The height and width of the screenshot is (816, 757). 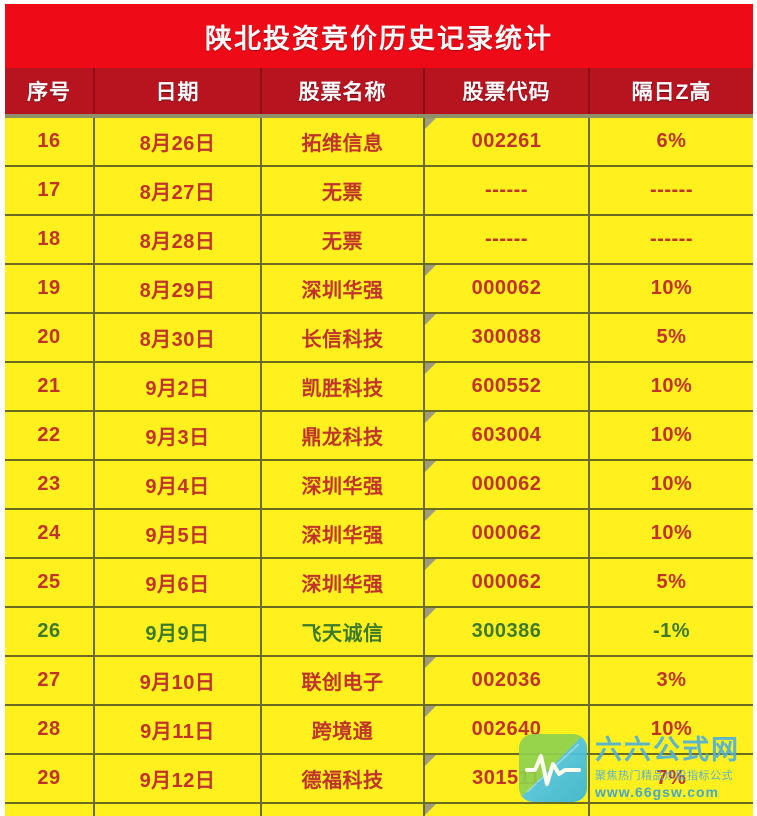 I want to click on table-row: 26 9月9日 飞天诚信 300386 -1%, so click(x=379, y=632).